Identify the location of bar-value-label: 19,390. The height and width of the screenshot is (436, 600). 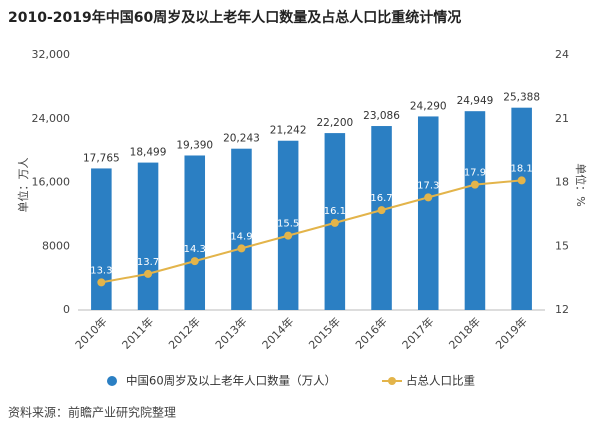
(194, 145).